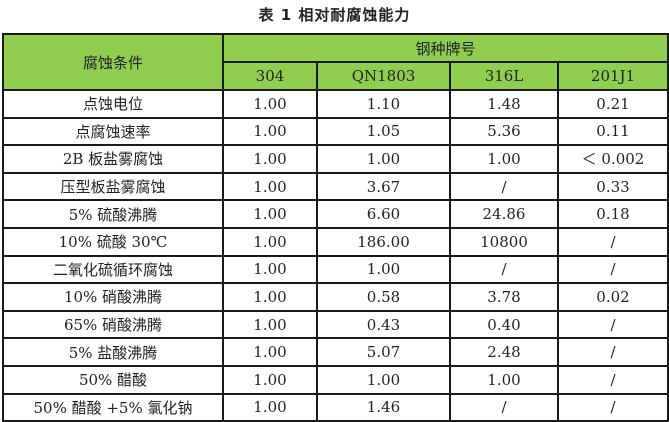 The image size is (669, 422). What do you see at coordinates (113, 352) in the screenshot?
I see `condition-cell: 5% 盐酸沸腾` at bounding box center [113, 352].